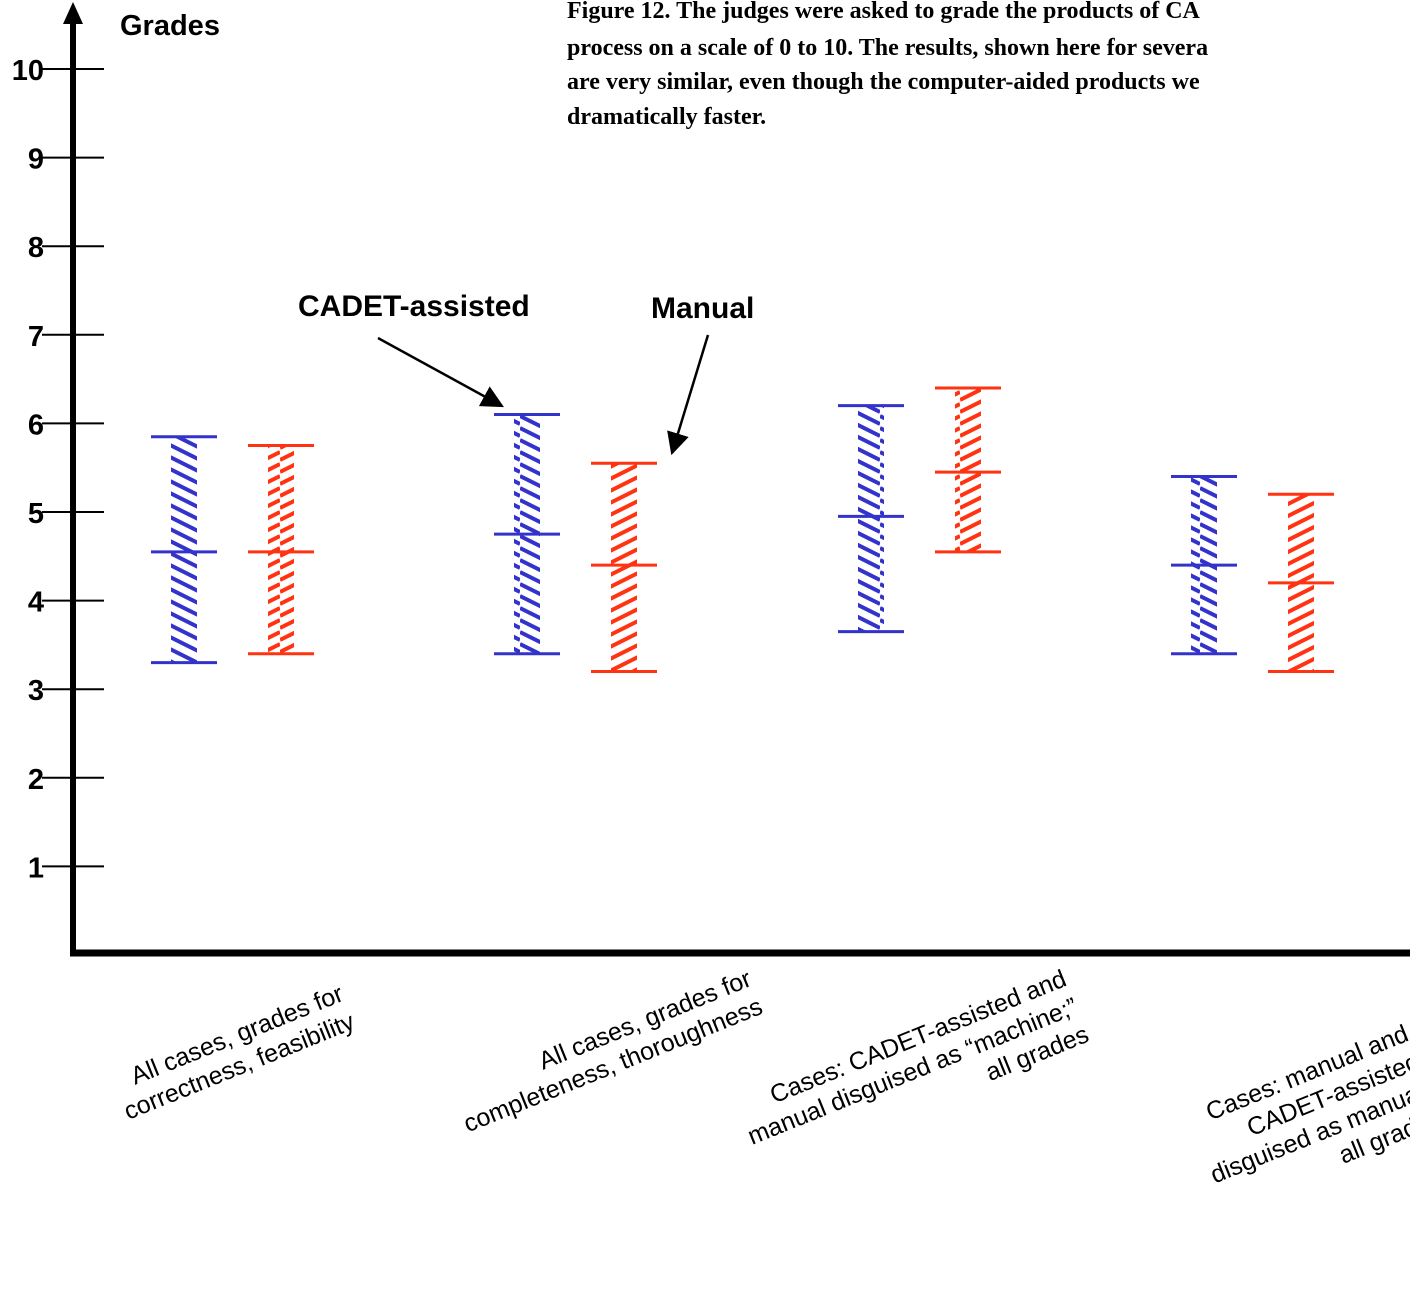 The width and height of the screenshot is (1410, 1313). Describe the element at coordinates (688, 395) in the screenshot. I see `annotation-arrow-manual` at that location.